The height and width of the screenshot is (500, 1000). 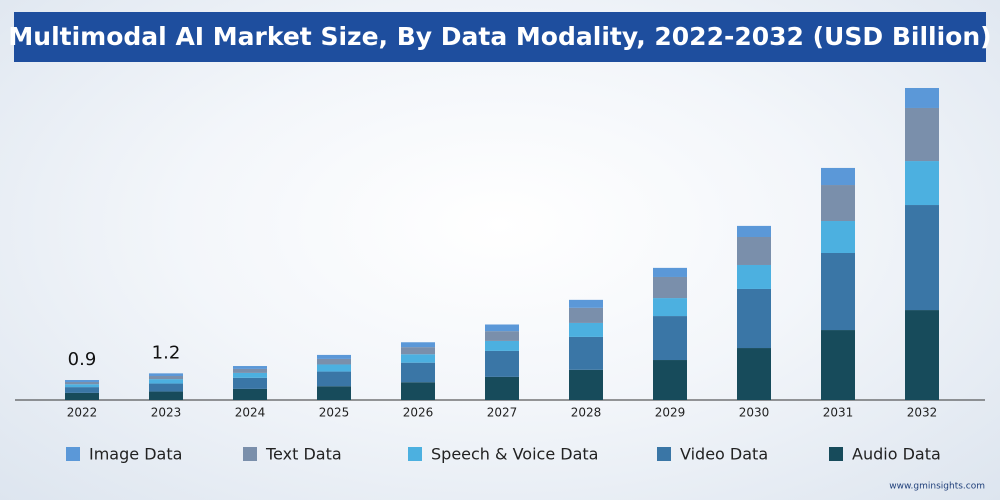 What do you see at coordinates (166, 413) in the screenshot?
I see `x-tick-label: 2023` at bounding box center [166, 413].